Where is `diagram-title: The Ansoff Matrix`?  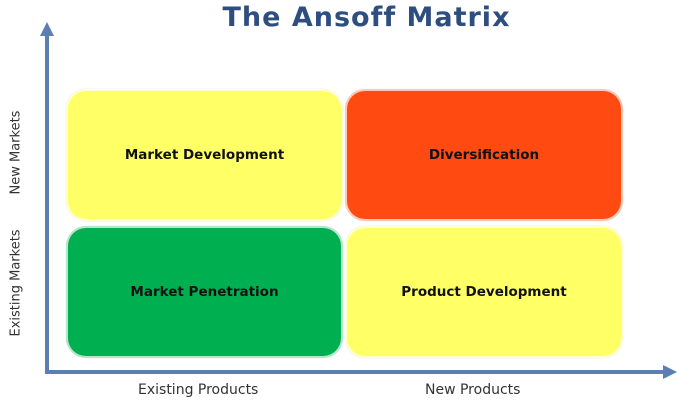
diagram-title: The Ansoff Matrix is located at coordinates (366, 17).